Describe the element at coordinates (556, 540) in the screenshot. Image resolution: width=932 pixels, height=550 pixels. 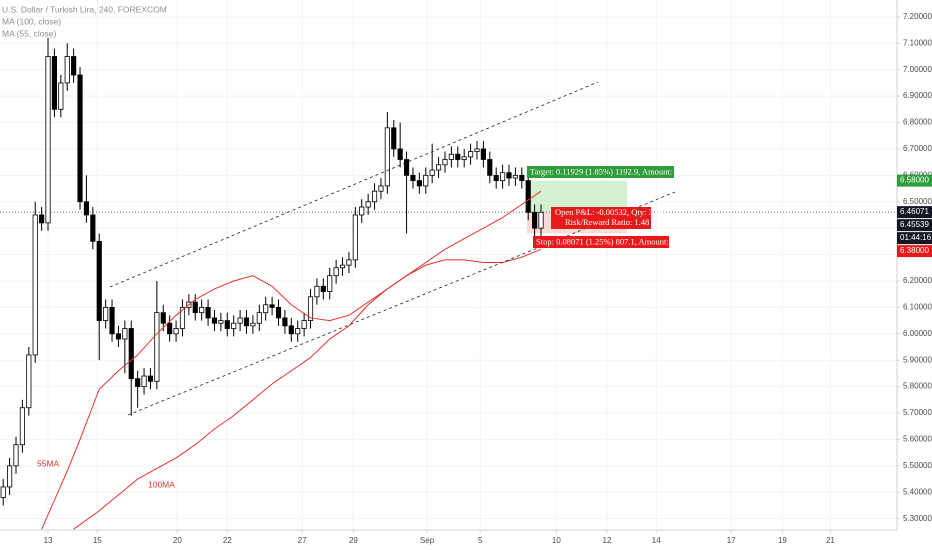
I see `x-tick-label: 10` at that location.